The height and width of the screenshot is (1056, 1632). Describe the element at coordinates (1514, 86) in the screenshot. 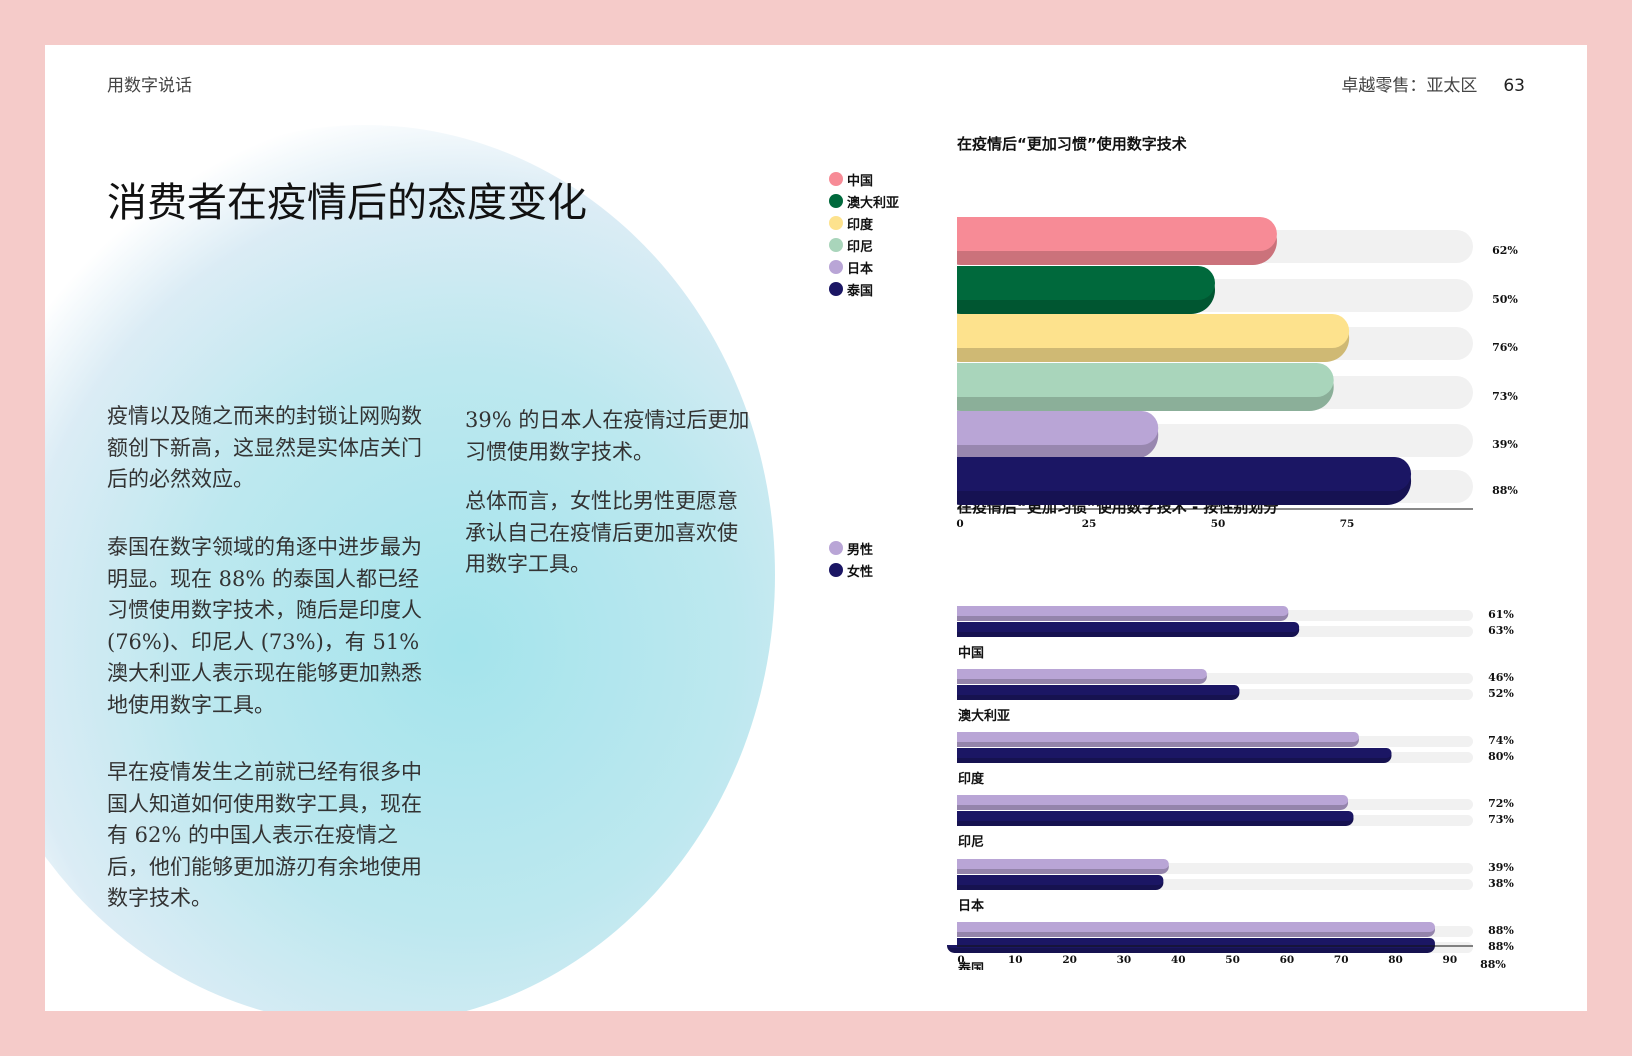

I see `page-number: 63` at that location.